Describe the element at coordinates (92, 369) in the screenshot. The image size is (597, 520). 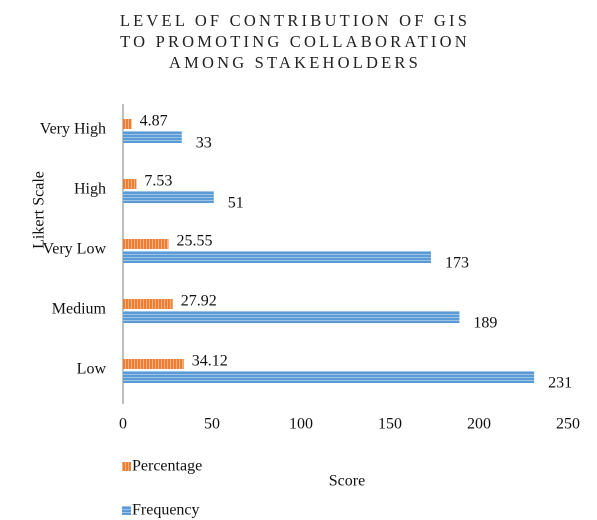
I see `y-tick-label: Low` at that location.